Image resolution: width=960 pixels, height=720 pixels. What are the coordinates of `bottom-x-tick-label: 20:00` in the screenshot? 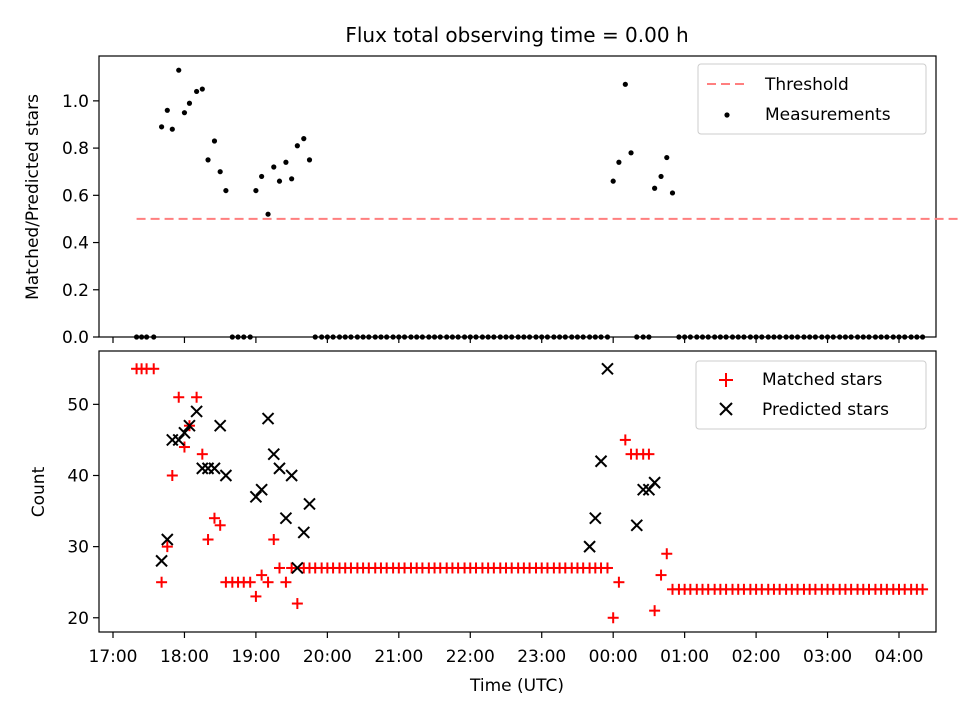 It's located at (327, 657).